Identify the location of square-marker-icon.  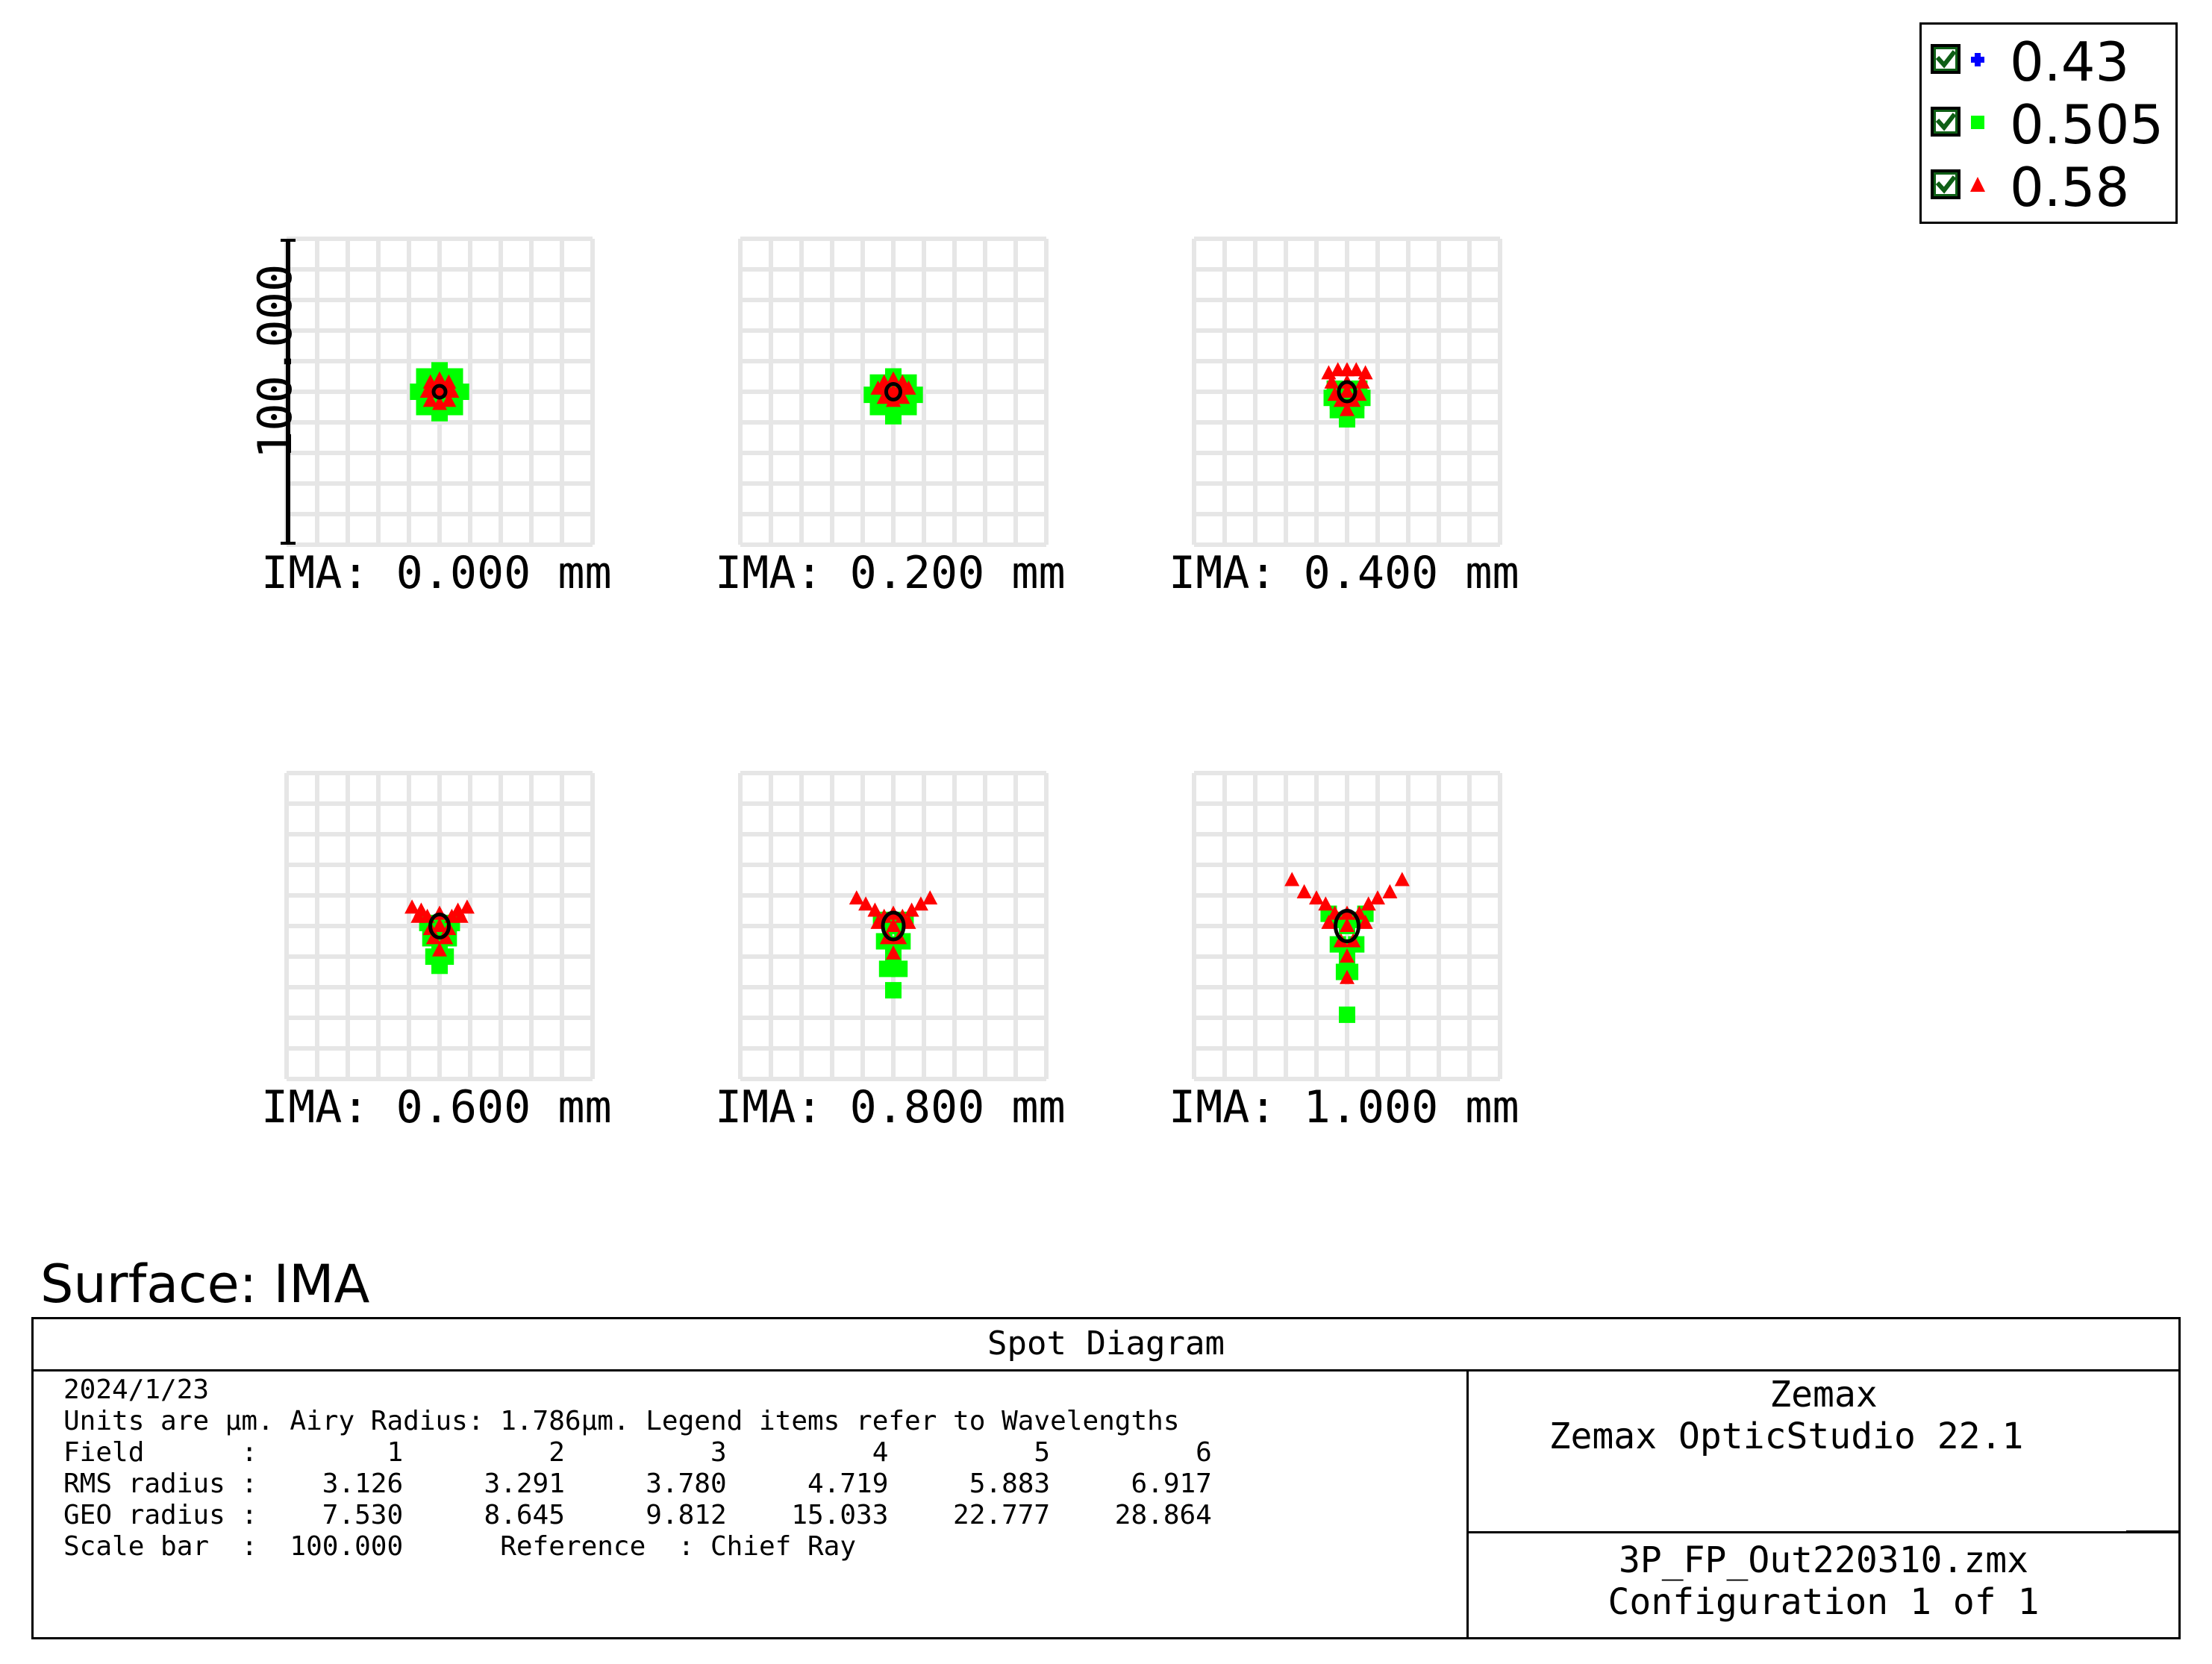
(1977, 122).